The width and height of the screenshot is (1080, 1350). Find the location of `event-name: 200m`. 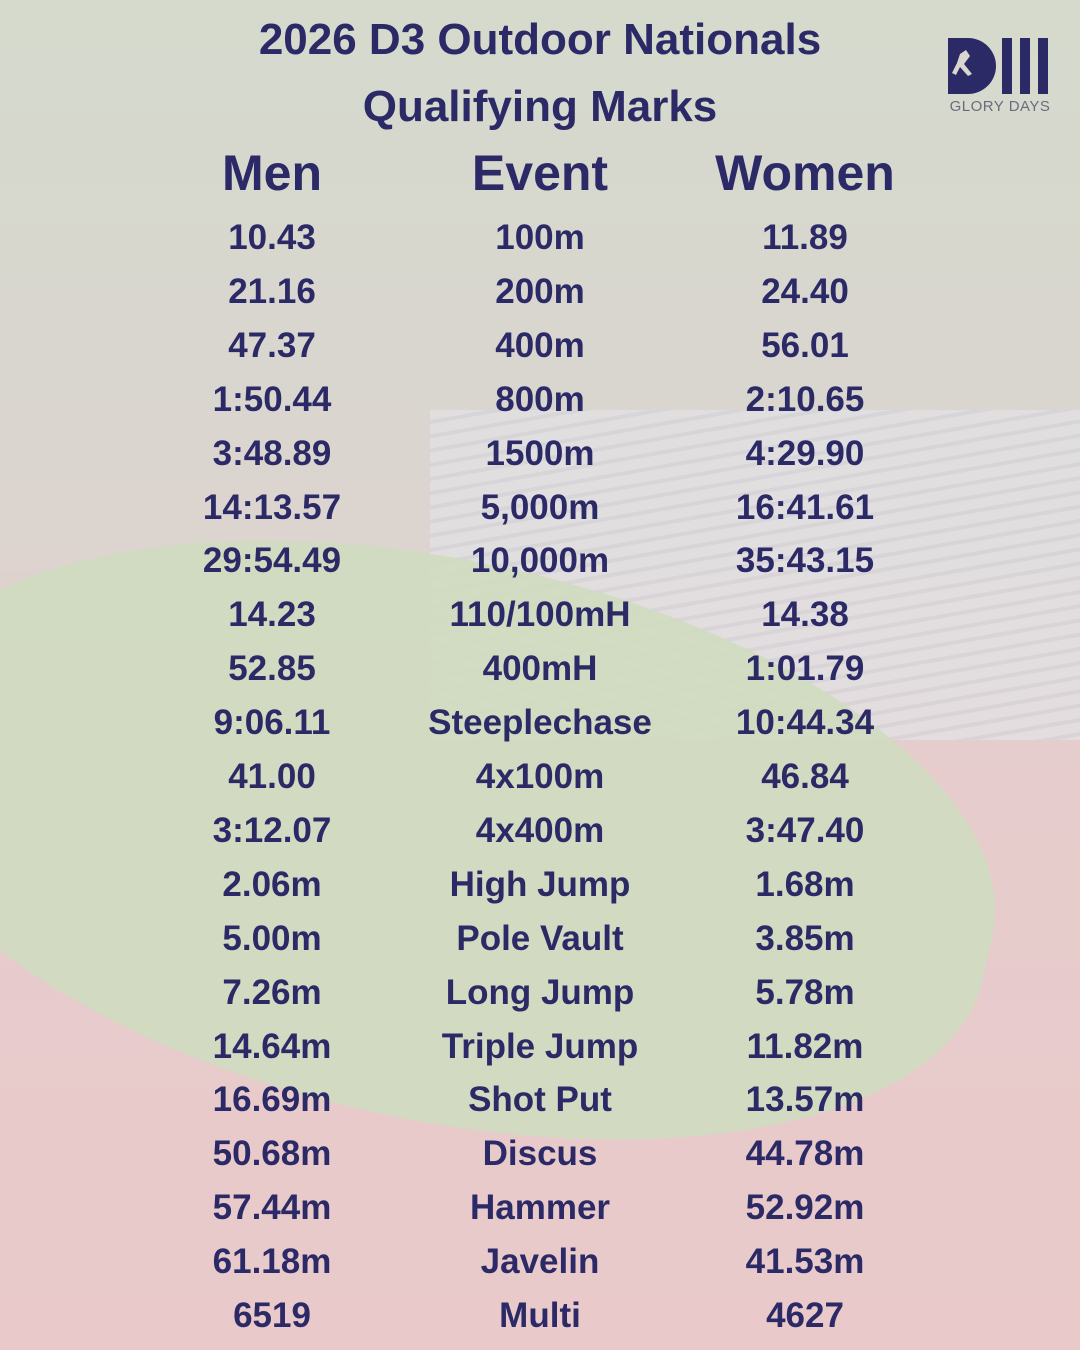

event-name: 200m is located at coordinates (540, 291).